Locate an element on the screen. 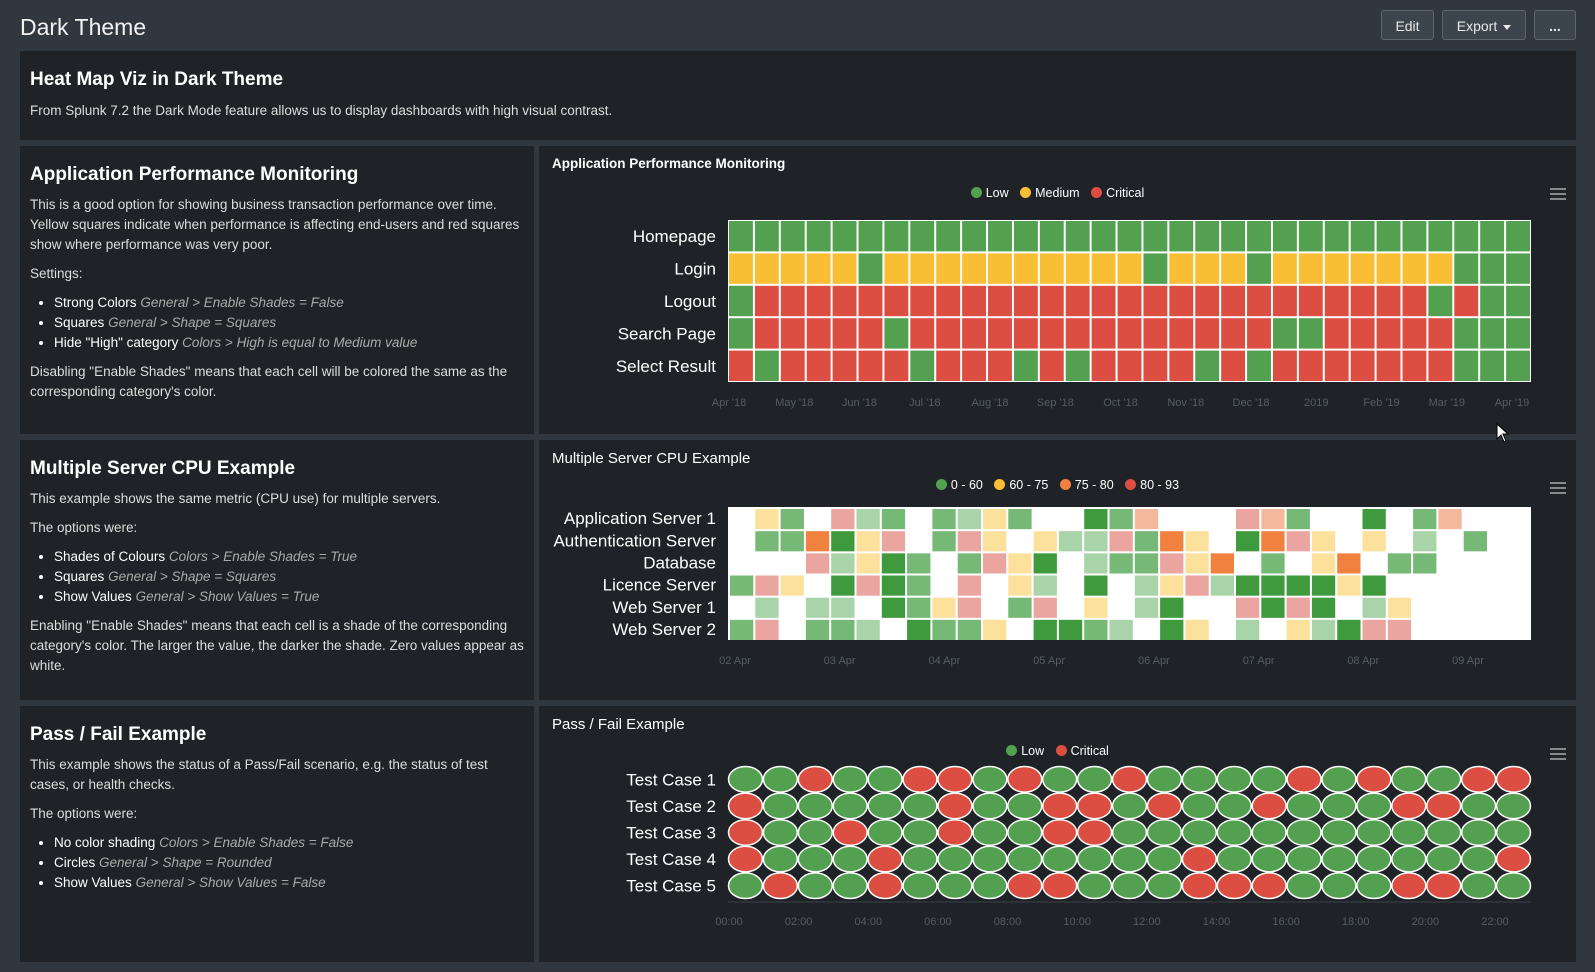 Image resolution: width=1595 pixels, height=972 pixels. legend-item-low: Low is located at coordinates (989, 193).